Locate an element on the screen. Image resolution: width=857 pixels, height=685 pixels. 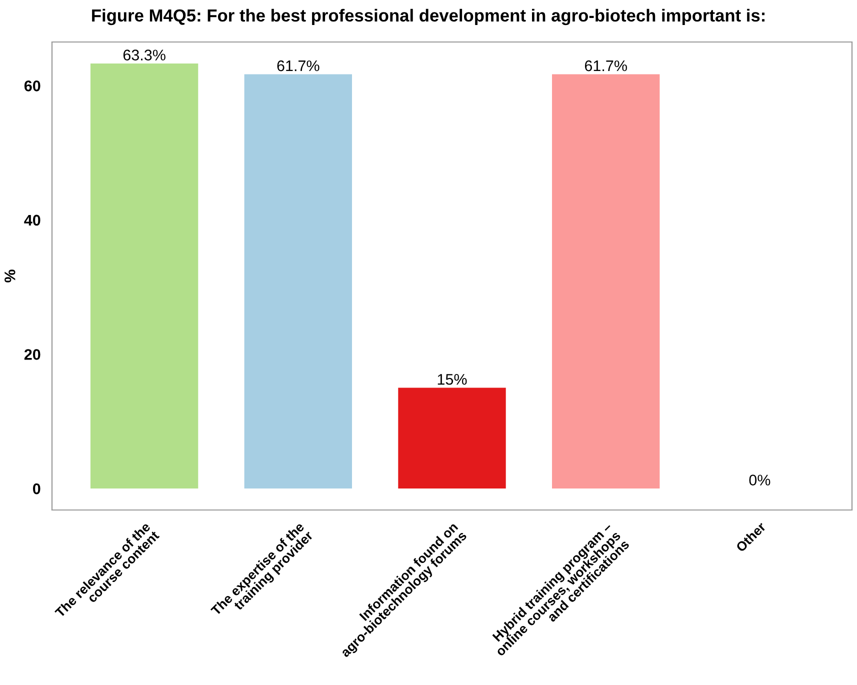
y-axis-title: % is located at coordinates (10, 276).